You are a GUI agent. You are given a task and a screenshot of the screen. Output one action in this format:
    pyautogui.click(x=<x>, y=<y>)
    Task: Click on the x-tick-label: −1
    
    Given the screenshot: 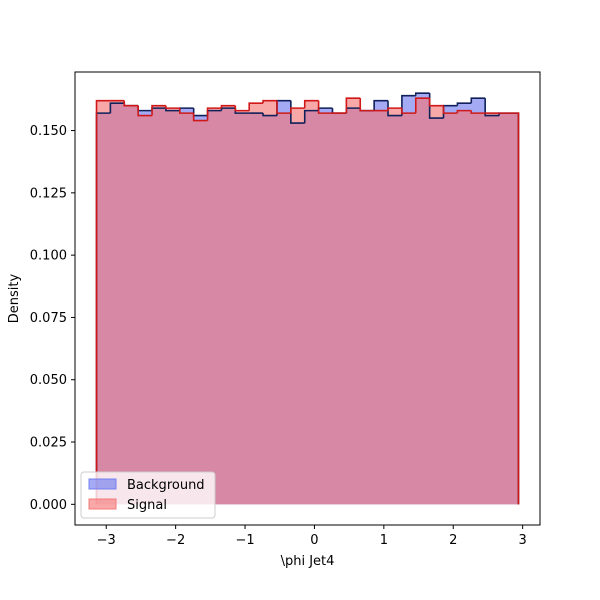 What is the action you would take?
    pyautogui.click(x=244, y=540)
    